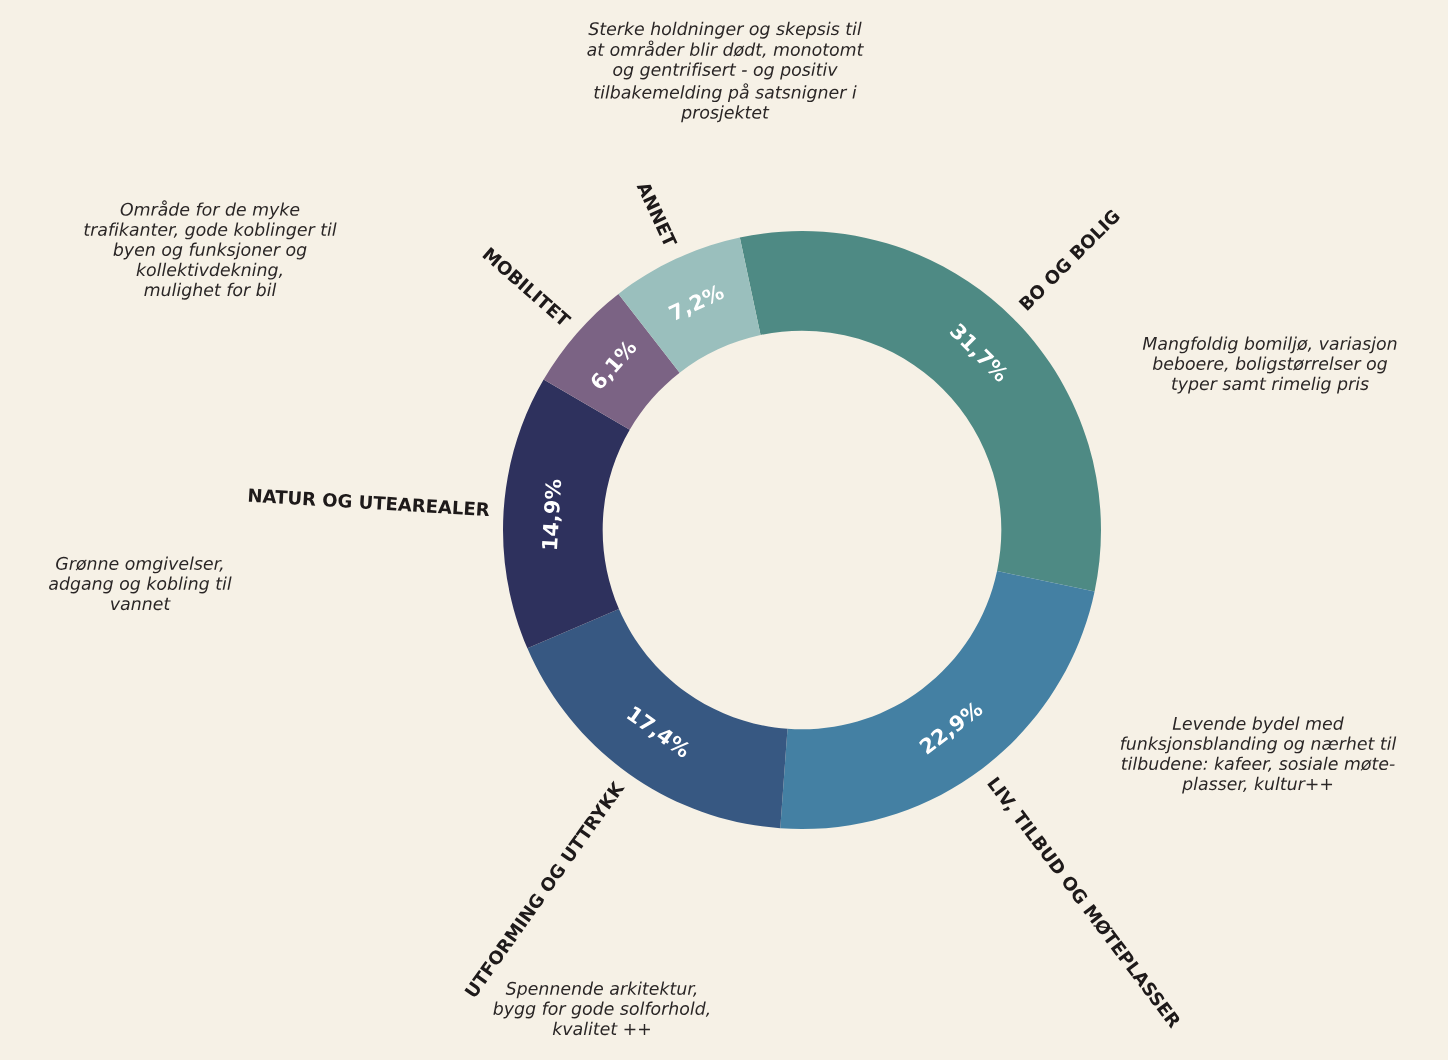 The height and width of the screenshot is (1060, 1448). Describe the element at coordinates (725, 72) in the screenshot. I see `text: Sterke holdninger og skepsis til at områder blir dødt, monotomt og gentrifisert - og positiv tilbakemelding på satsnigner i prosjektet` at that location.